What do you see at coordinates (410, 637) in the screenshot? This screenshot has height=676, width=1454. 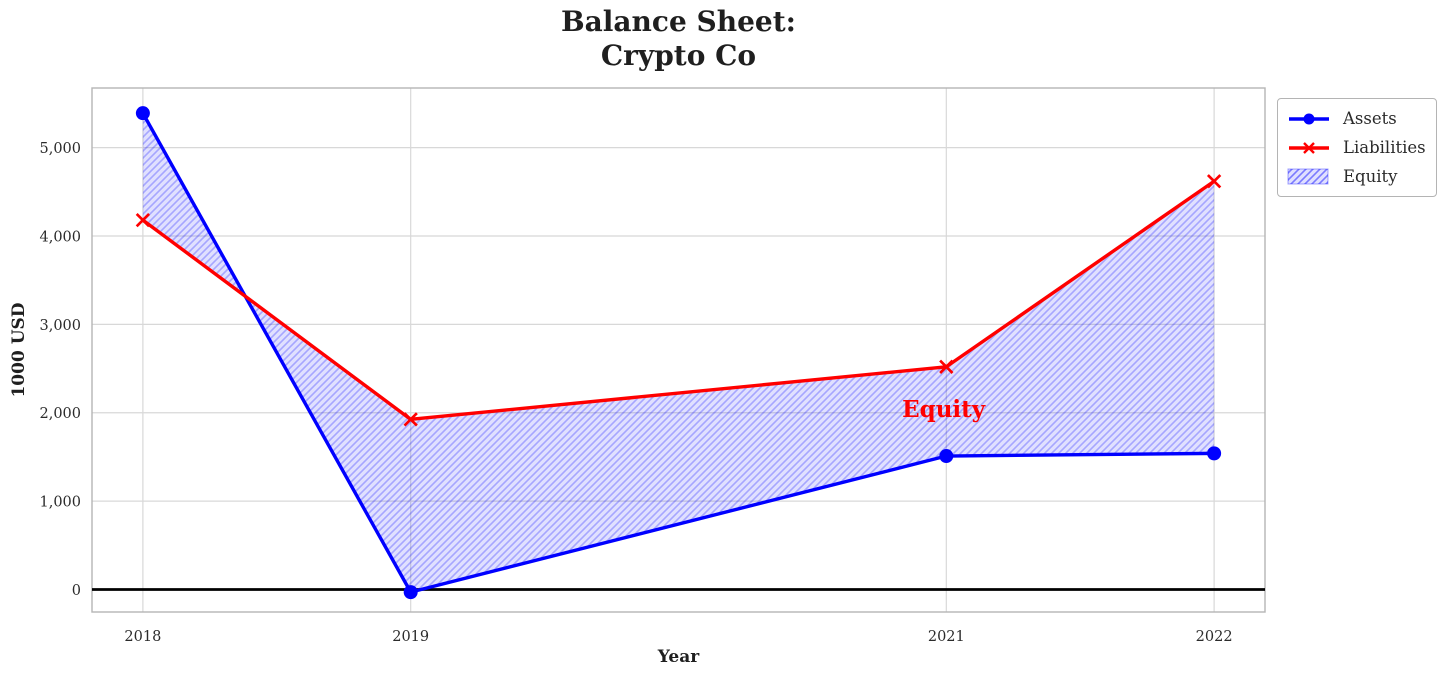 I see `x-tick-label: 2019` at bounding box center [410, 637].